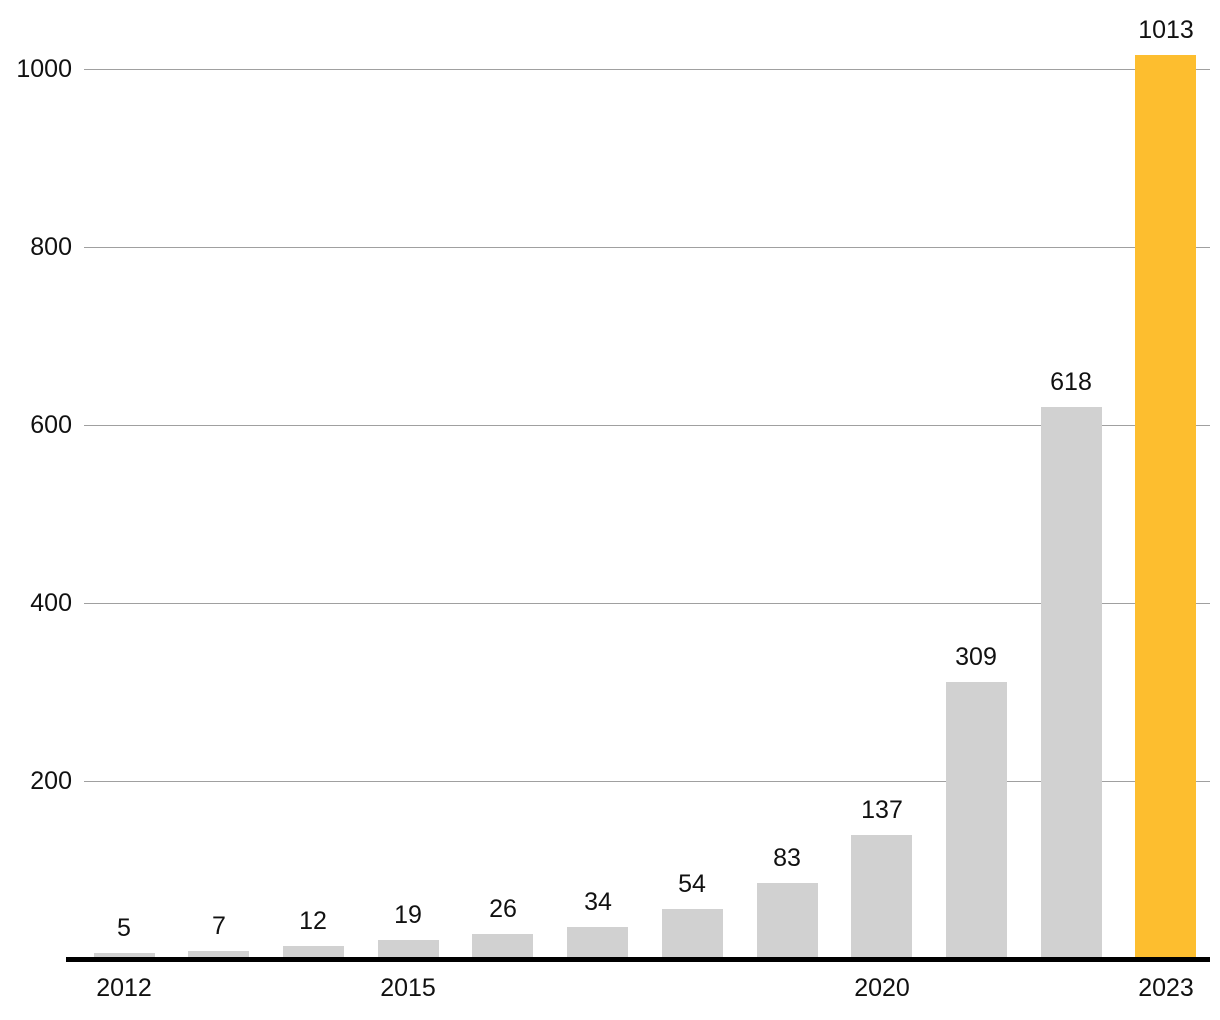 This screenshot has height=1020, width=1220. I want to click on x-tick-label-2020: 2020, so click(882, 988).